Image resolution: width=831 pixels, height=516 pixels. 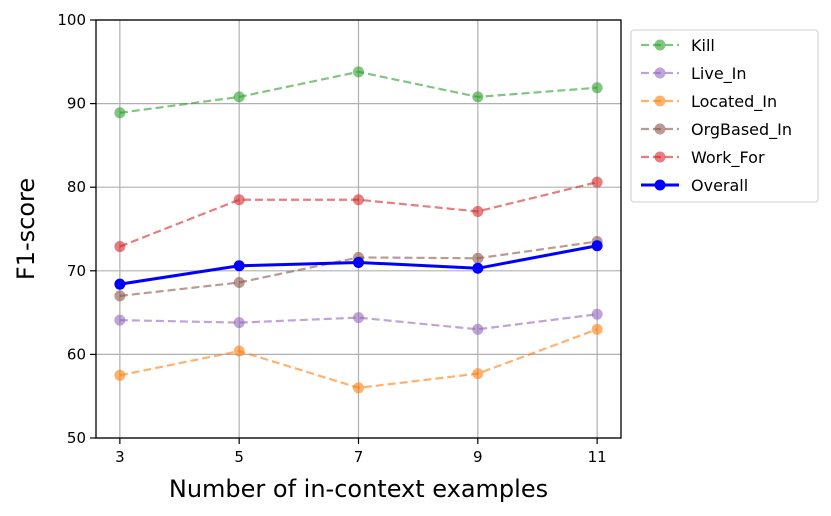 What do you see at coordinates (478, 457) in the screenshot?
I see `x-tick-label: 9` at bounding box center [478, 457].